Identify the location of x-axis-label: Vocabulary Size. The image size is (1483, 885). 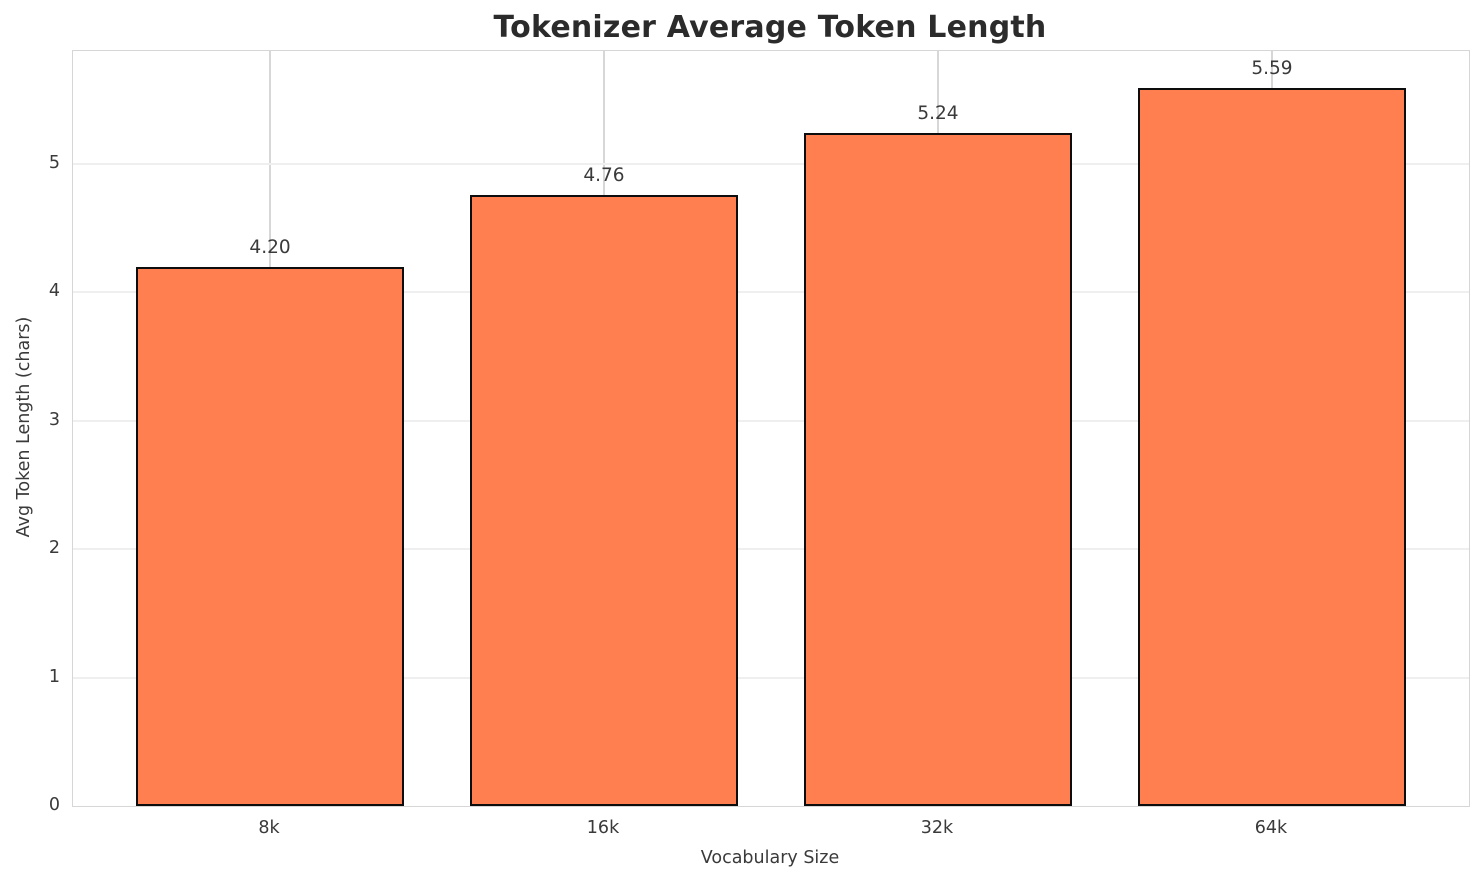
(770, 858).